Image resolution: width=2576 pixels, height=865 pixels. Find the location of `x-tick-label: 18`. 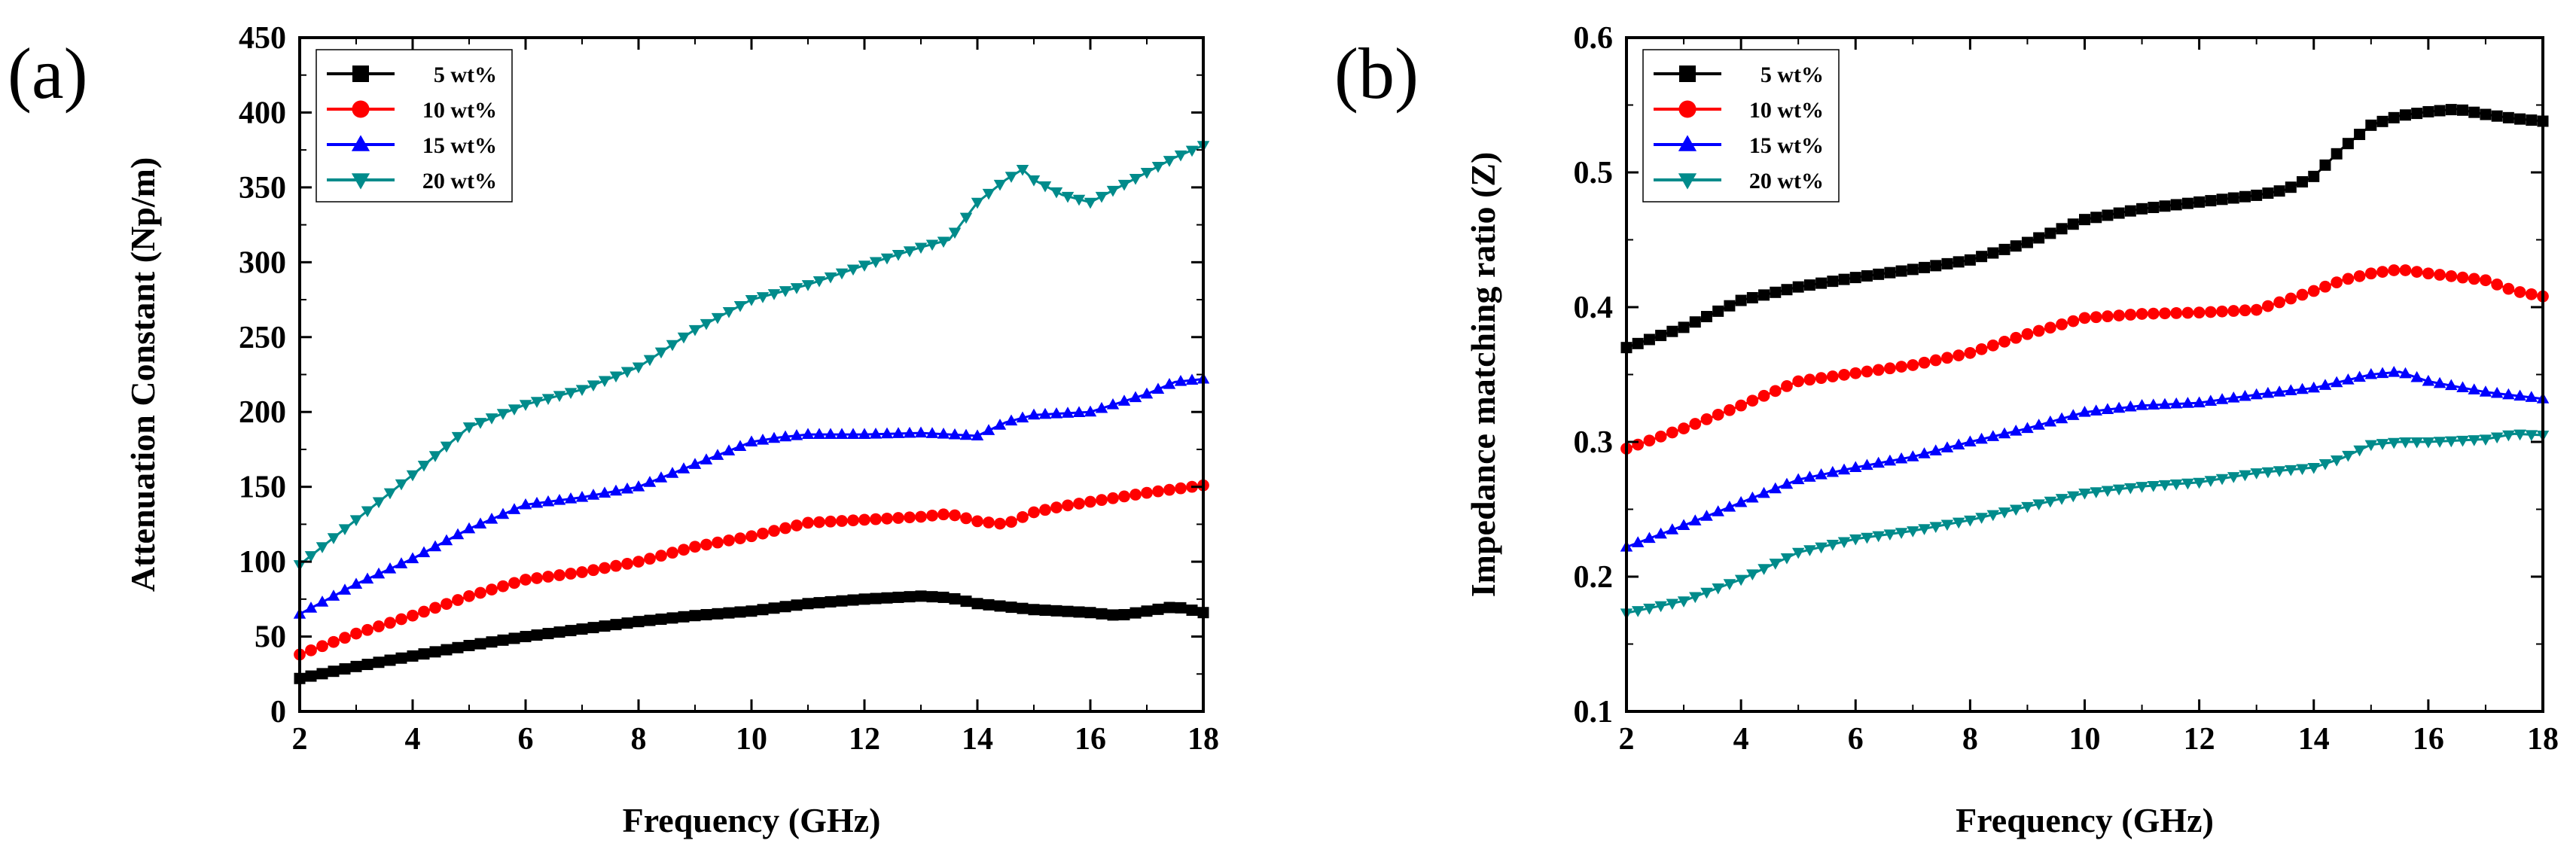

x-tick-label: 18 is located at coordinates (1203, 739).